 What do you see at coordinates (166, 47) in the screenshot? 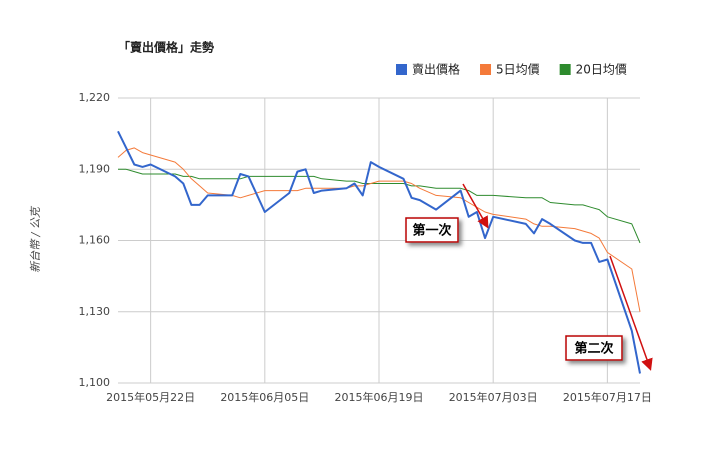
I see `chart-title: 「賣出價格」走勢` at bounding box center [166, 47].